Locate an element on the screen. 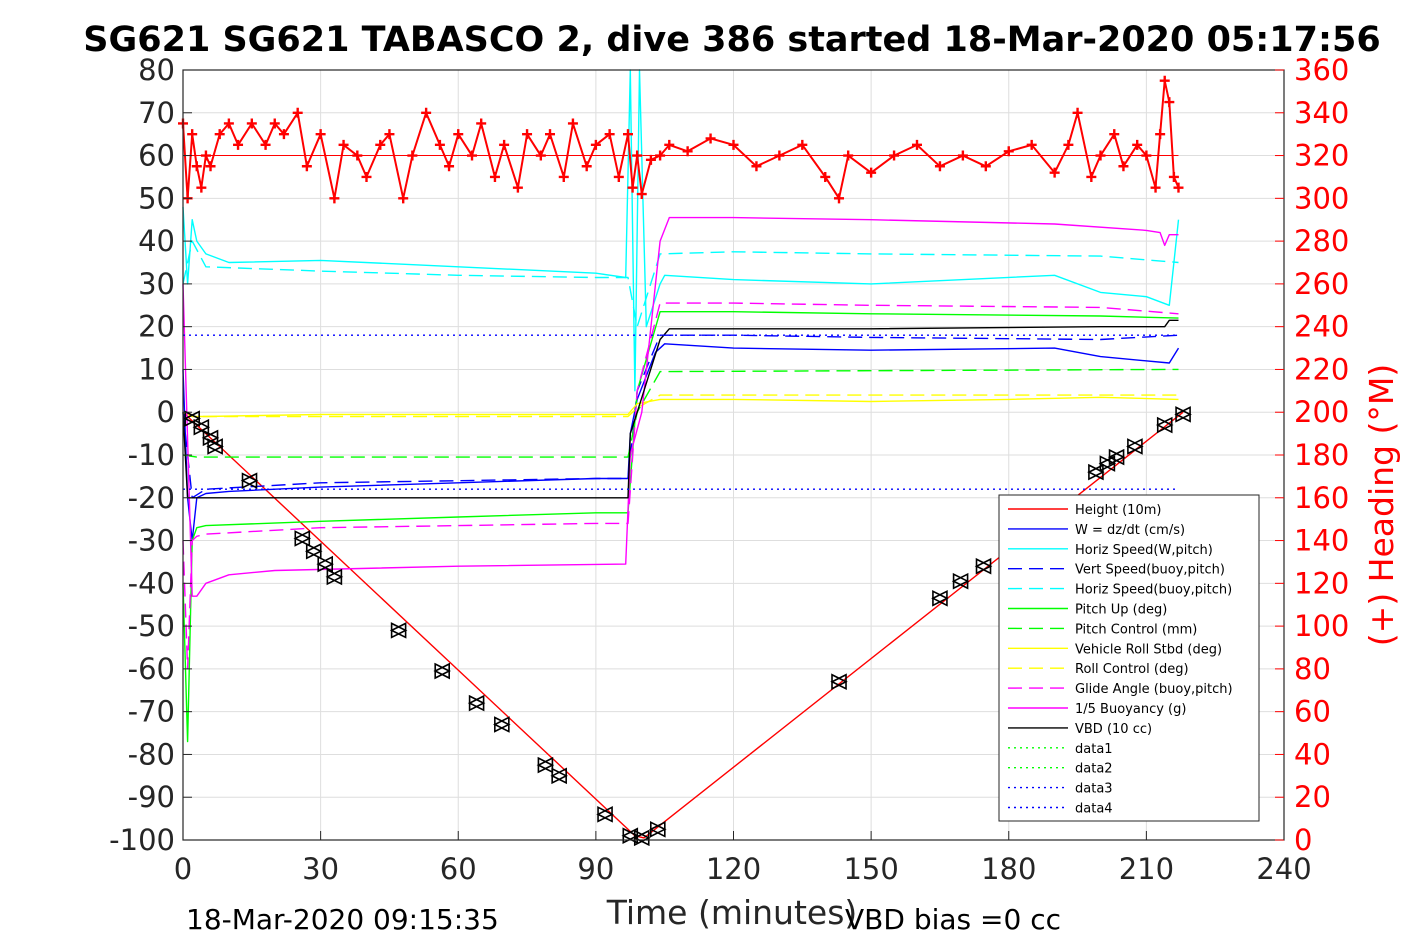  x-tick-label: 240 is located at coordinates (1283, 869).